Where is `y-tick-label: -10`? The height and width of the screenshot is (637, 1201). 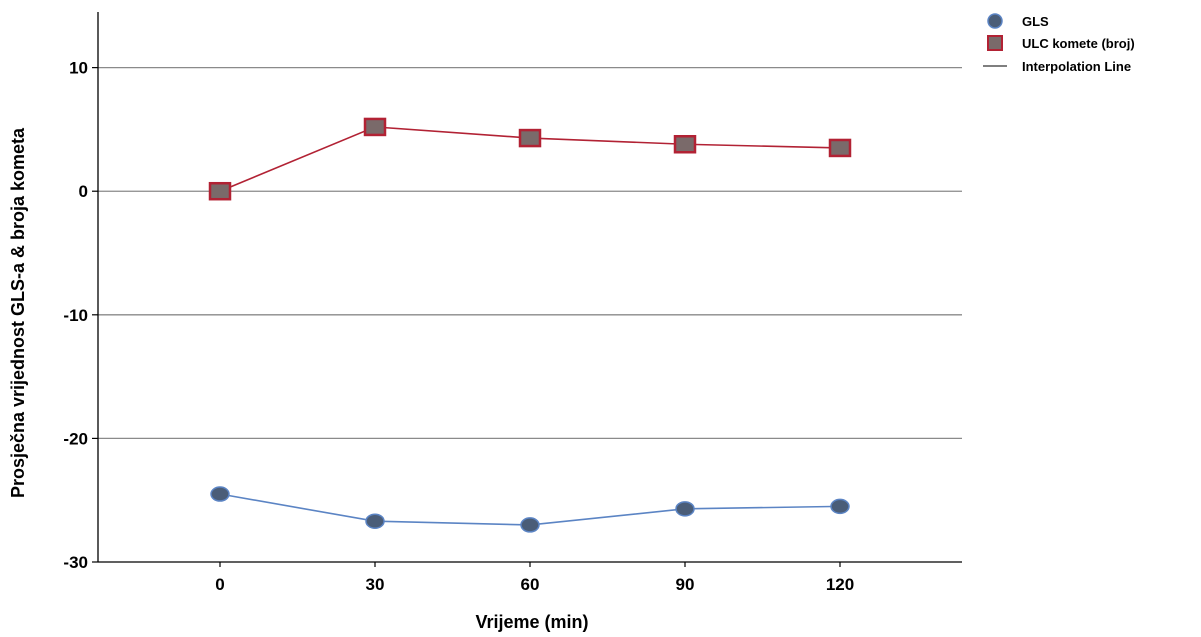
y-tick-label: -10 is located at coordinates (75, 315).